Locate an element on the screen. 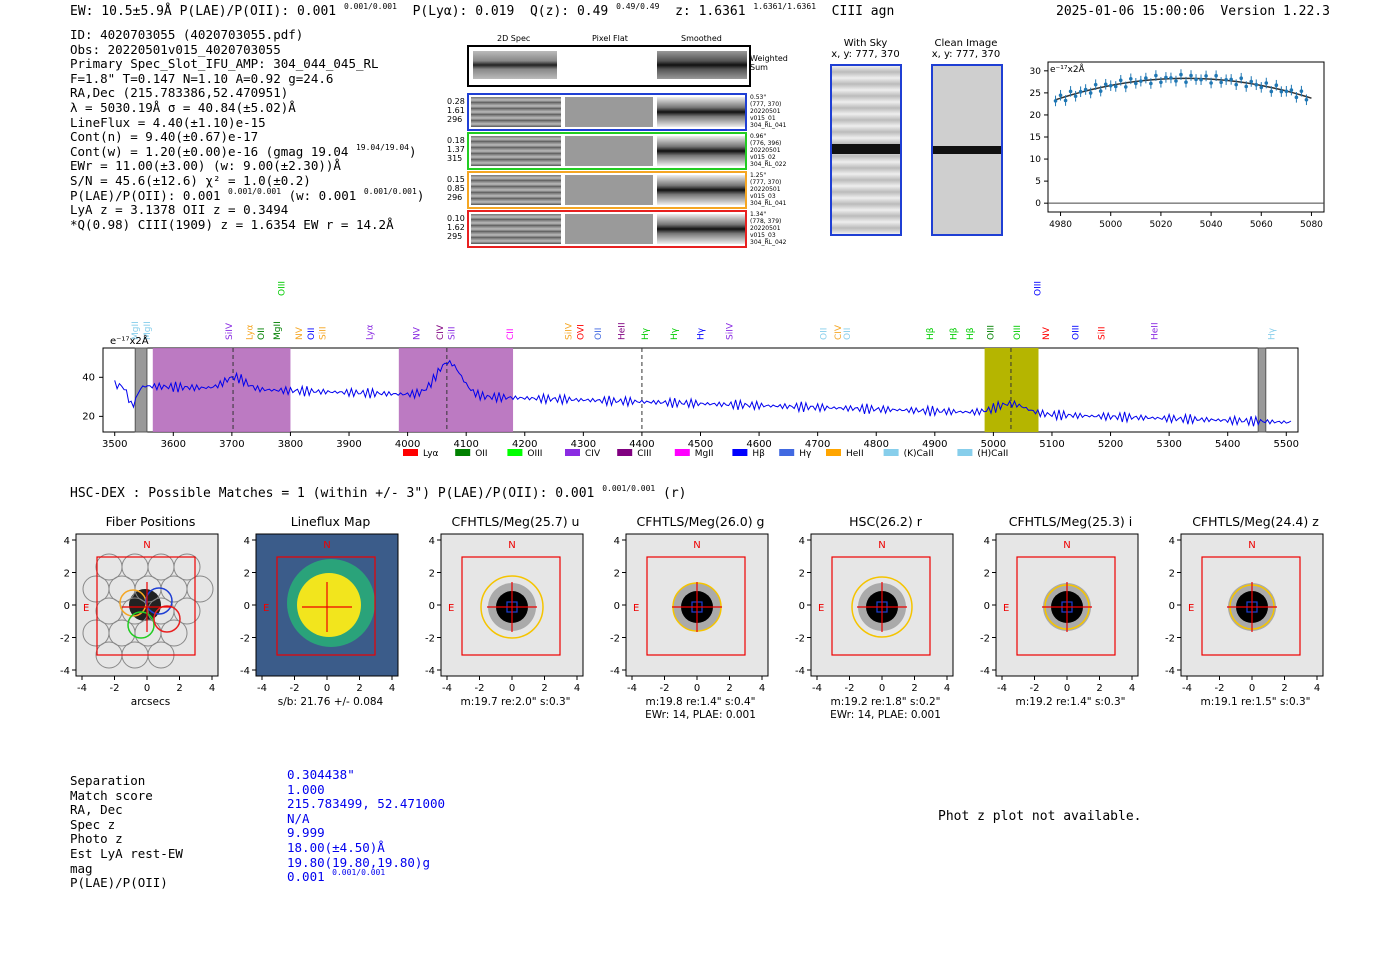  cutout-x-tick-label: 2 is located at coordinates (729, 688).